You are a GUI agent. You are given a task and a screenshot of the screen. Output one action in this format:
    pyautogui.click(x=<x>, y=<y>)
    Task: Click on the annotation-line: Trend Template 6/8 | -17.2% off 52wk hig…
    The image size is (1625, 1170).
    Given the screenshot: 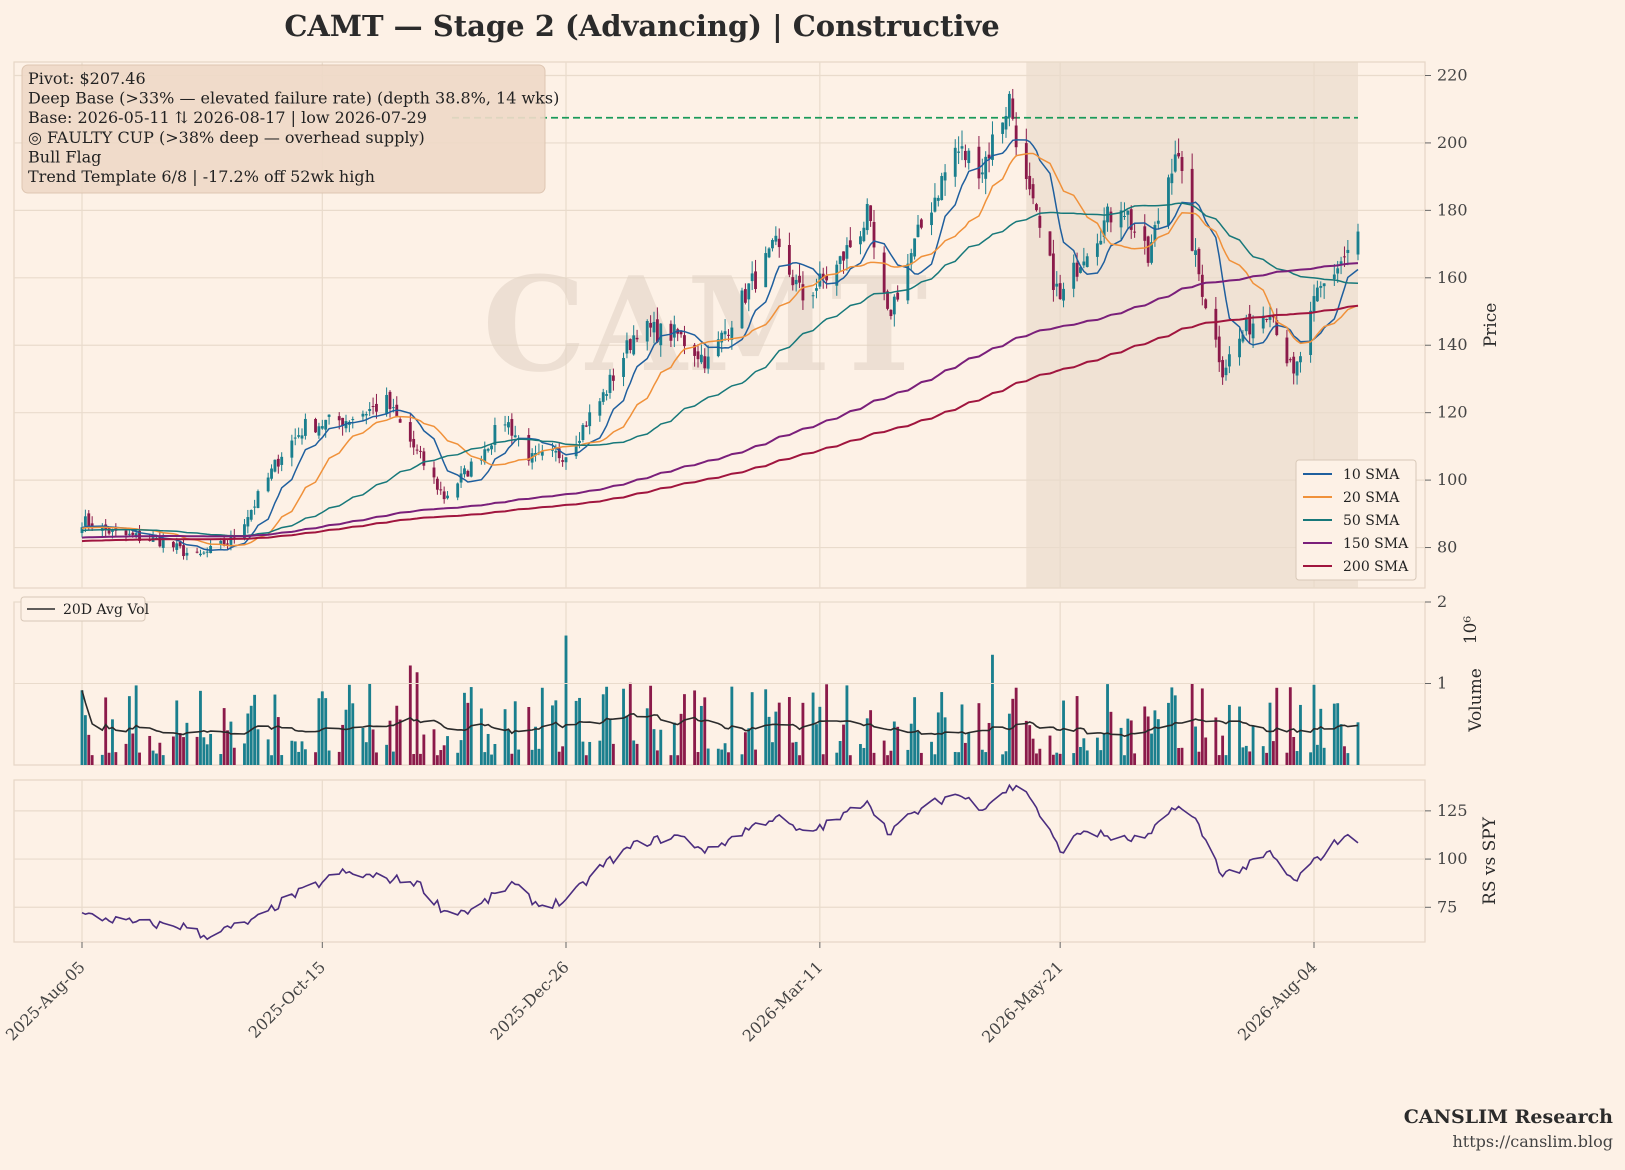 What is the action you would take?
    pyautogui.click(x=201, y=176)
    